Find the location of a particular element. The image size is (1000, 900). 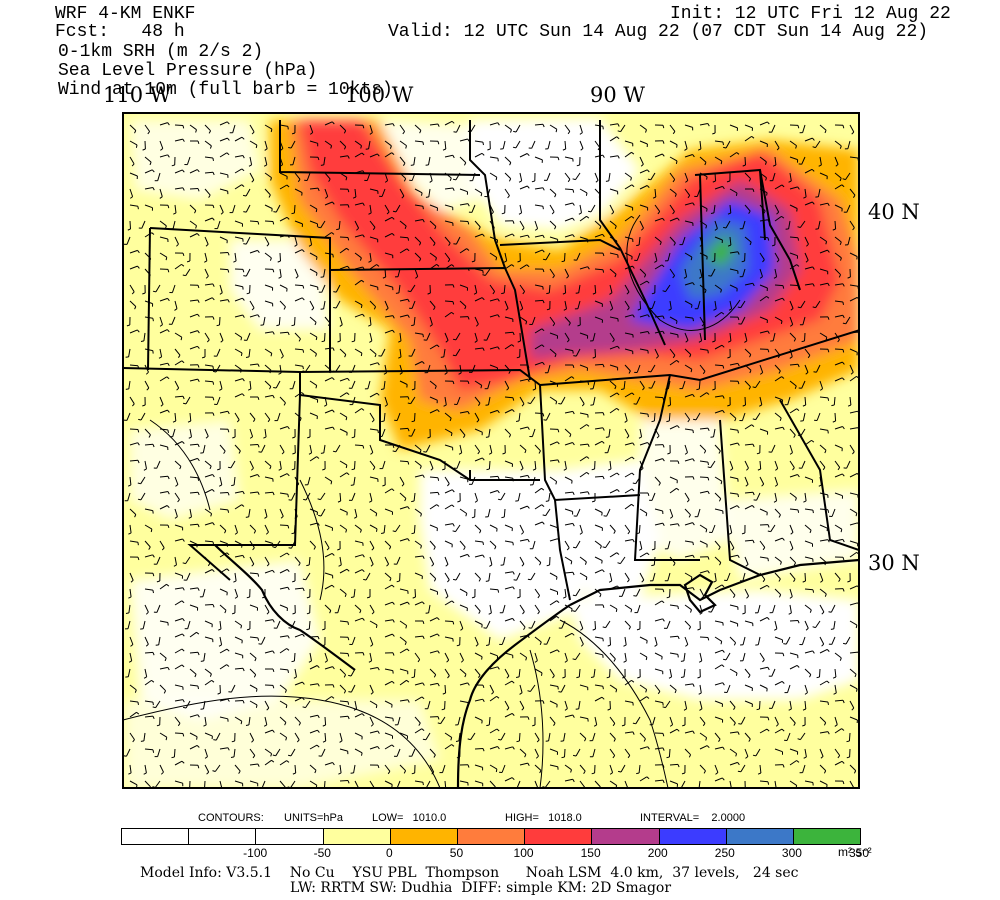

colorbar-units: m² s⁻² is located at coordinates (855, 852).